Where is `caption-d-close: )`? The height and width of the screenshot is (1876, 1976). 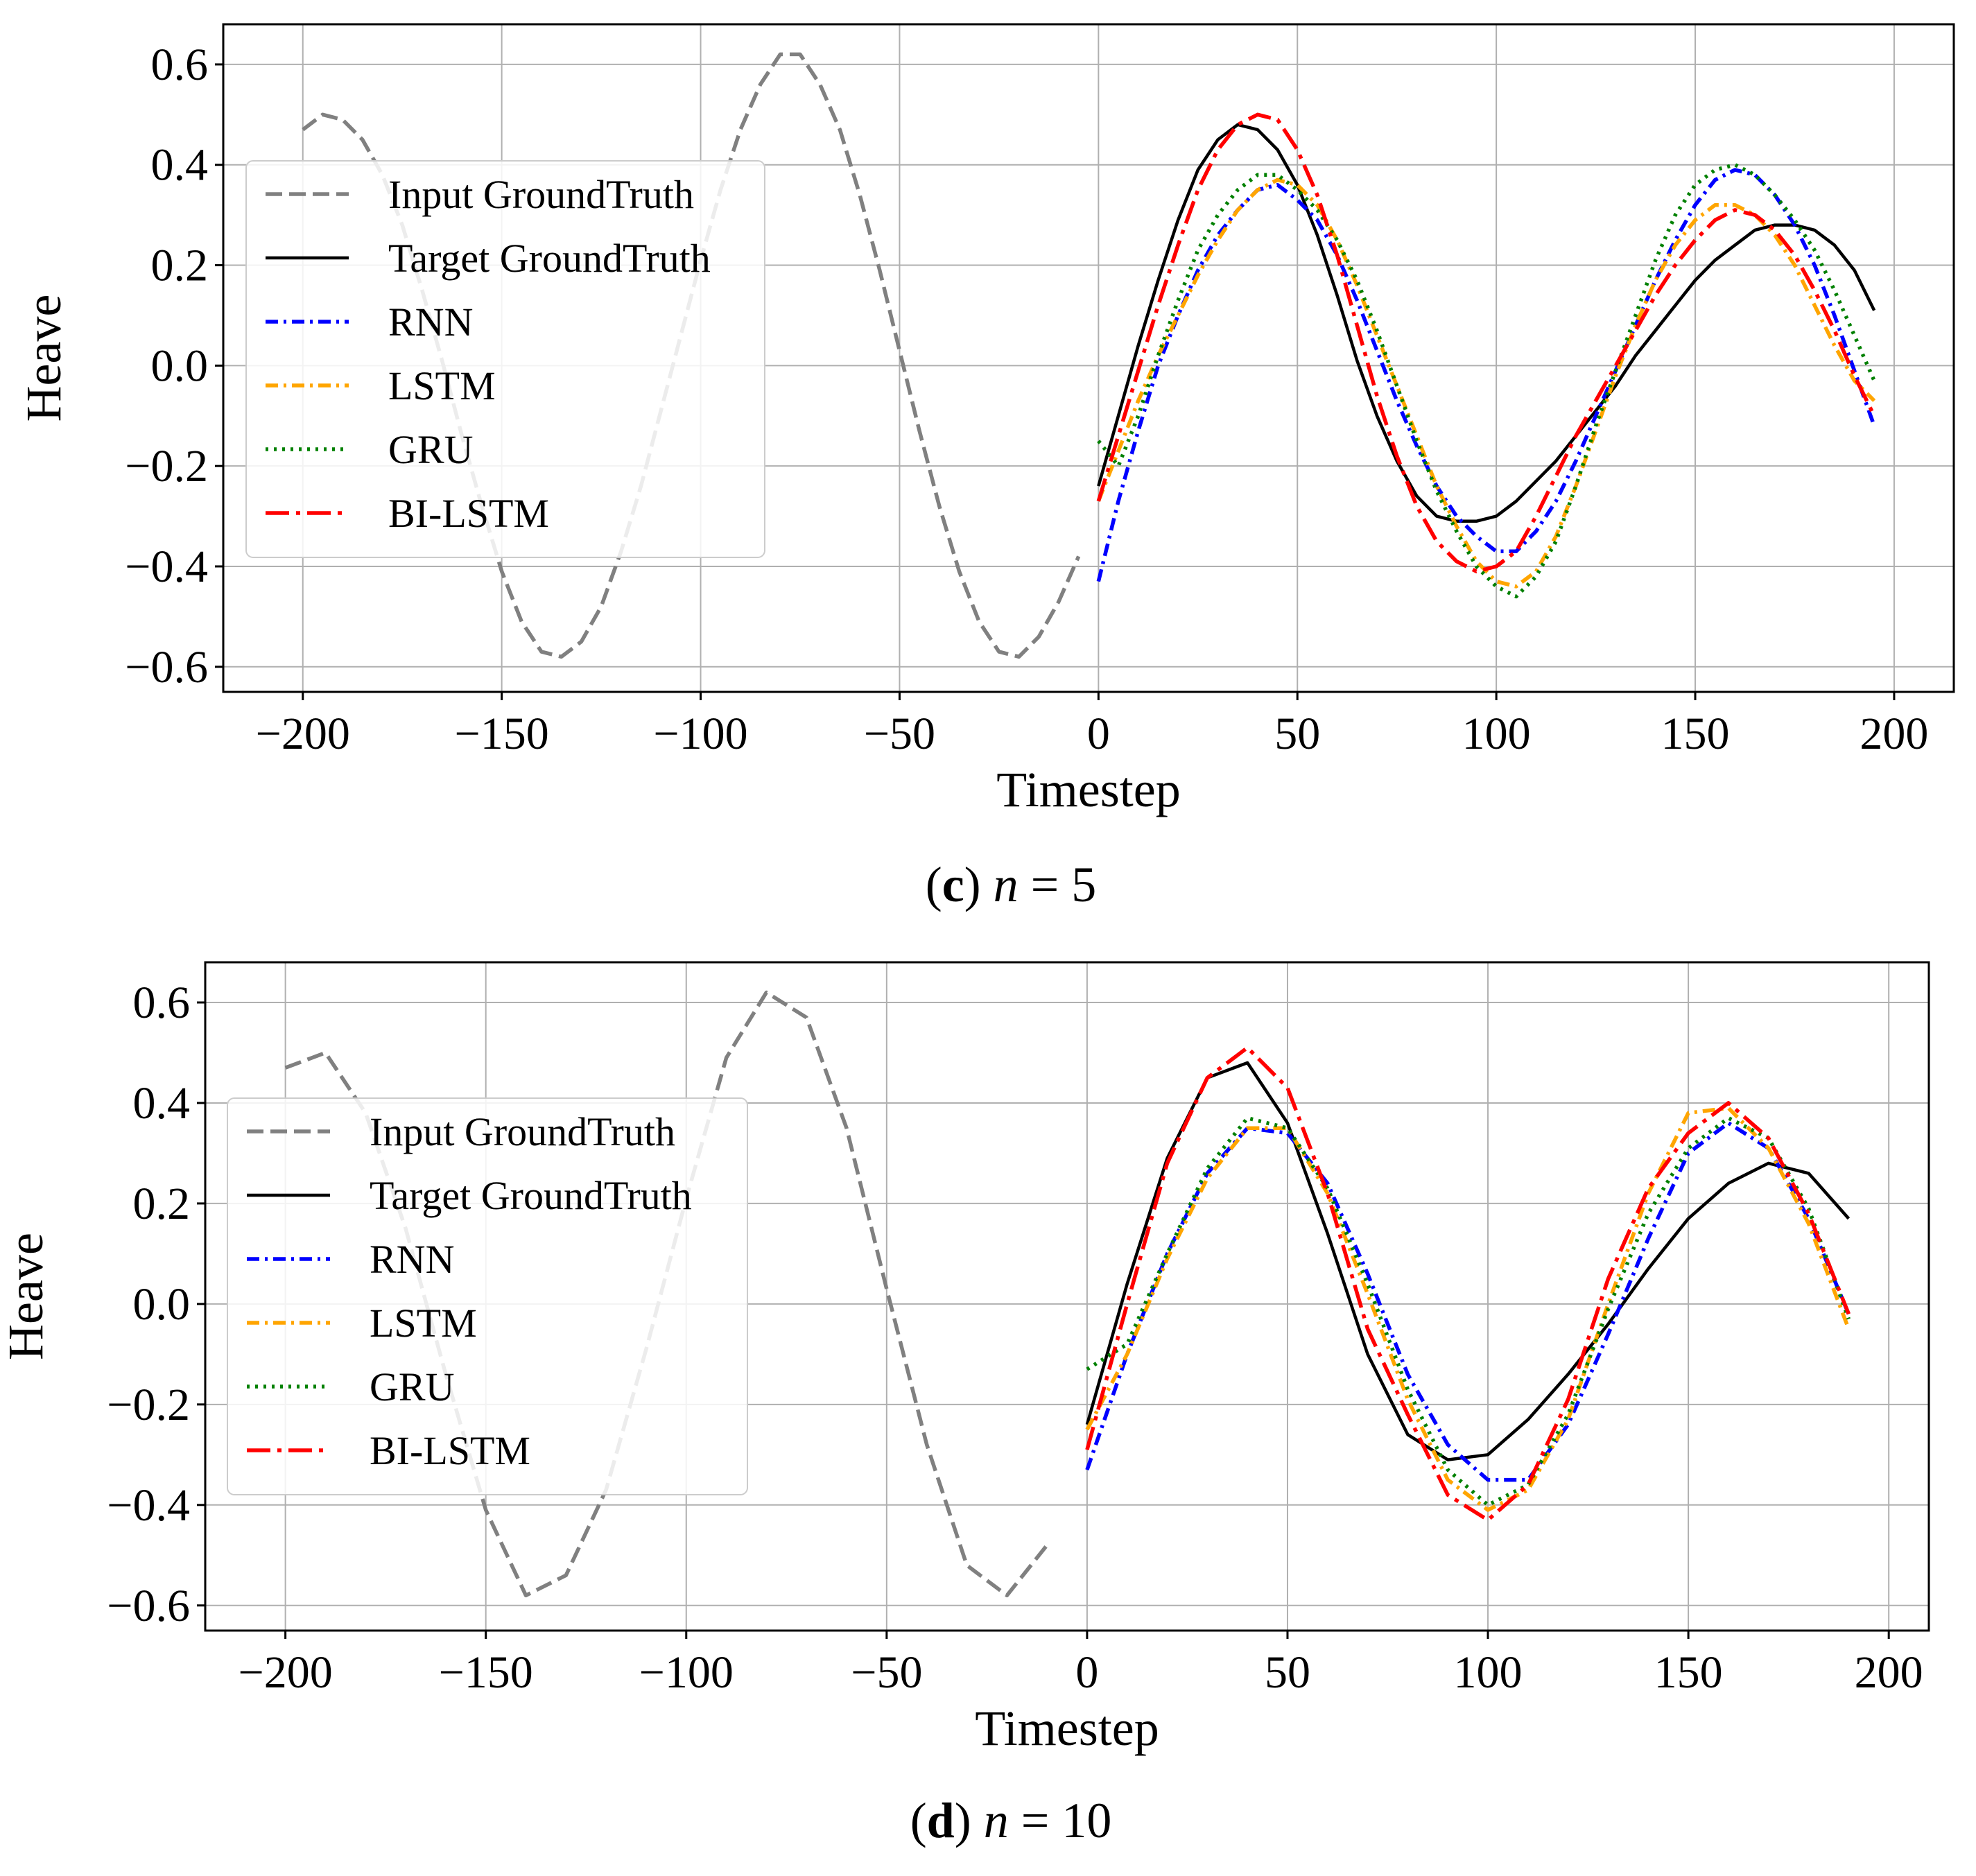
caption-d-close: ) is located at coordinates (963, 1820).